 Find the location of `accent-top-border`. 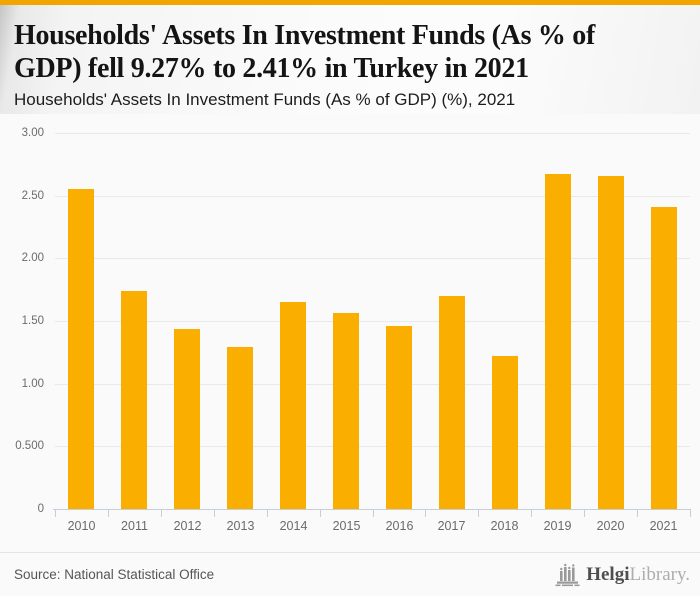

accent-top-border is located at coordinates (350, 2).